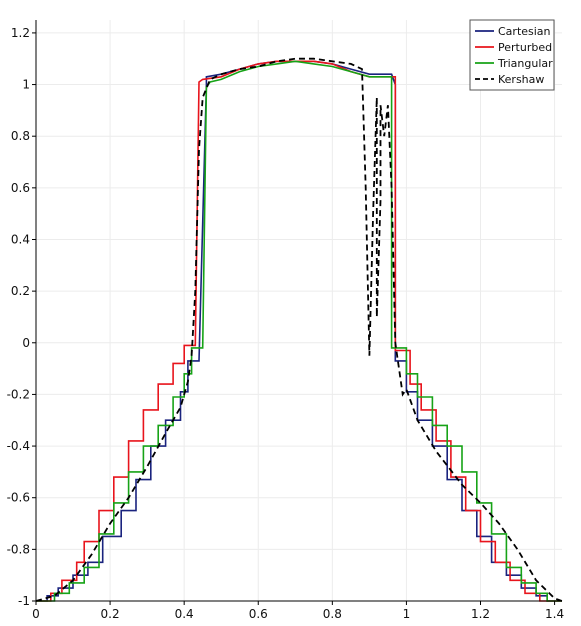 This screenshot has height=626, width=581. Describe the element at coordinates (18, 498) in the screenshot. I see `y-tick-label-9: -0.6` at that location.